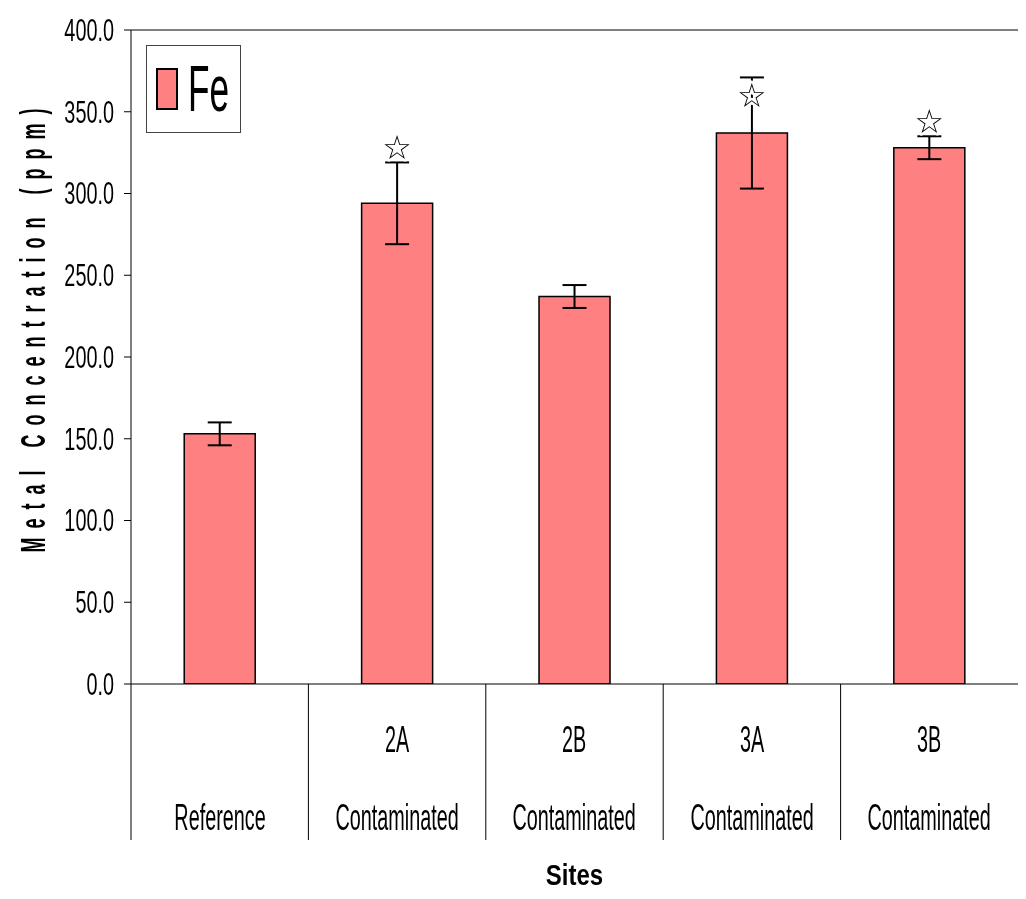 This screenshot has height=899, width=1026. What do you see at coordinates (89, 275) in the screenshot?
I see `y-tick-label: 250.0` at bounding box center [89, 275].